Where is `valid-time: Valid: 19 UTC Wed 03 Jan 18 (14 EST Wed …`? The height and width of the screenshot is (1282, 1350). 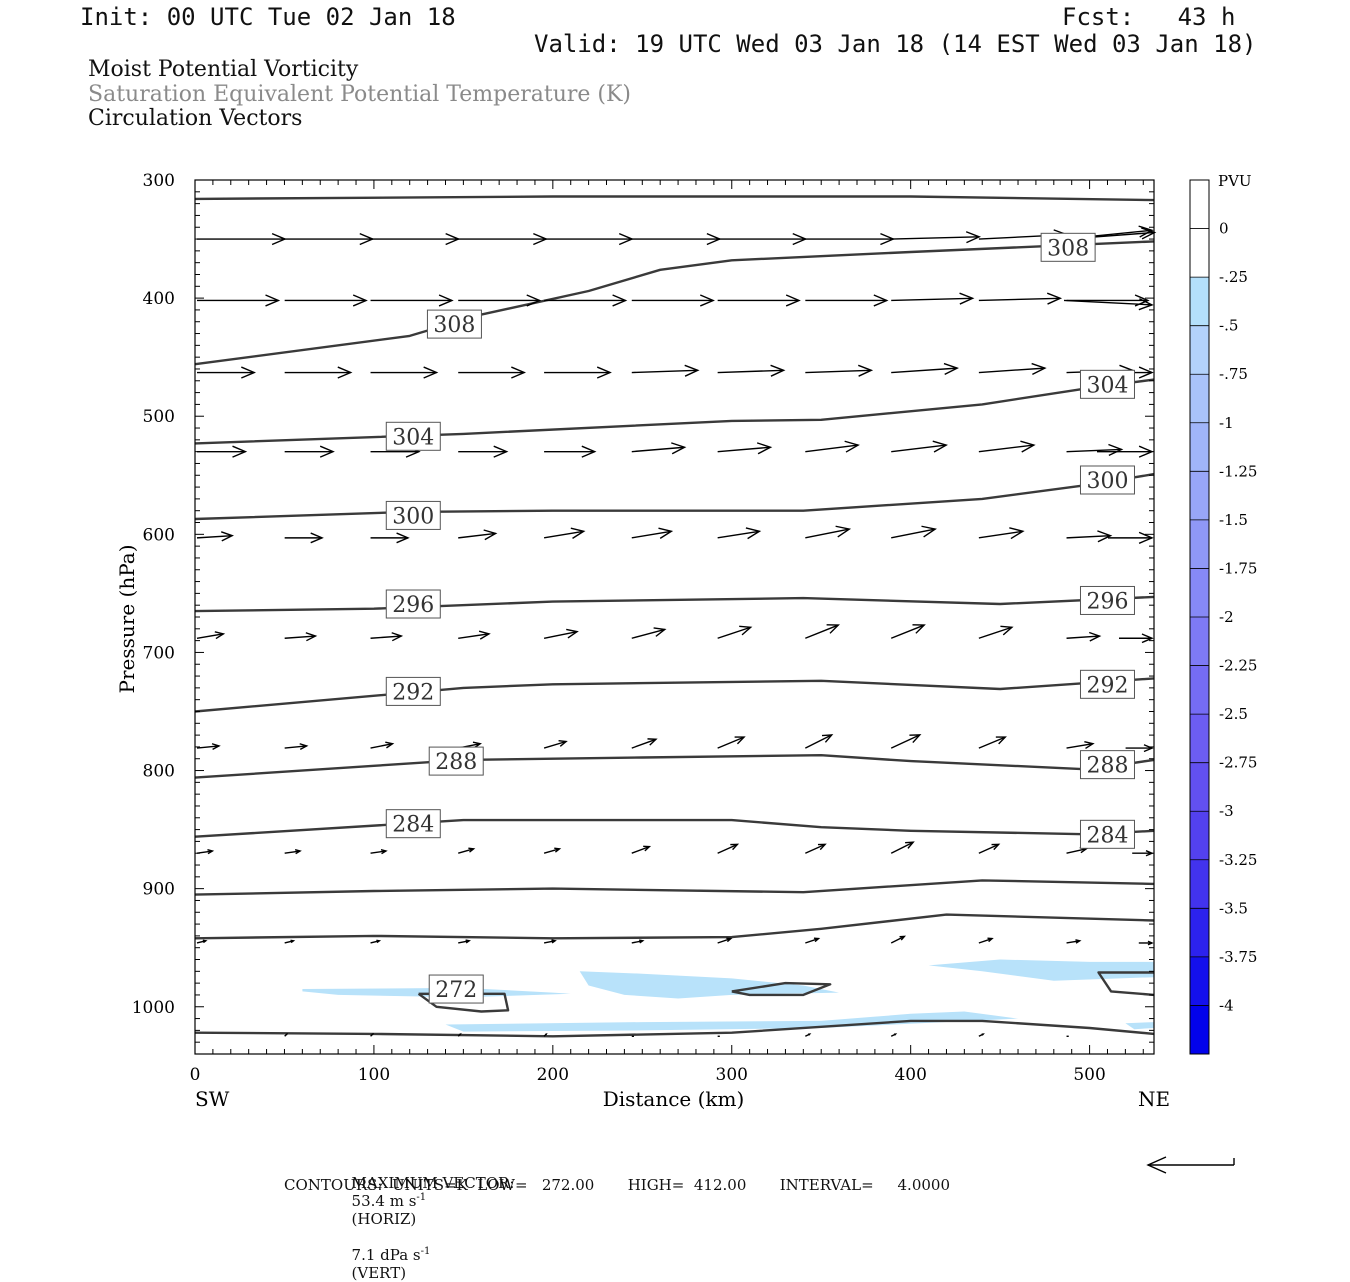
valid-time: Valid: 19 UTC Wed 03 Jan 18 (14 EST Wed … is located at coordinates (895, 44).